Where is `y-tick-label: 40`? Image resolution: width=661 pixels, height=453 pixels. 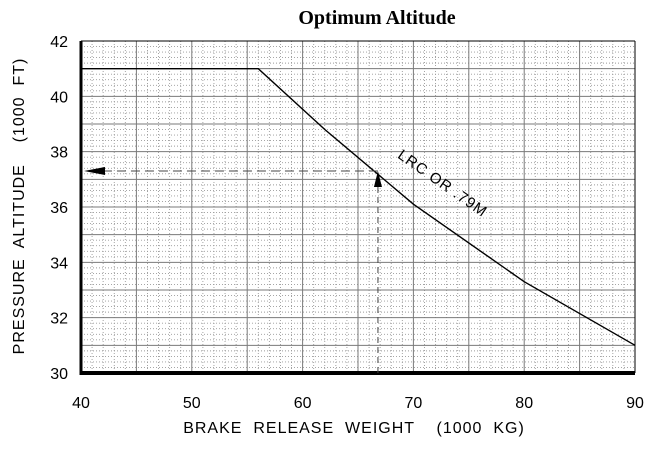
y-tick-label: 40 is located at coordinates (59, 97).